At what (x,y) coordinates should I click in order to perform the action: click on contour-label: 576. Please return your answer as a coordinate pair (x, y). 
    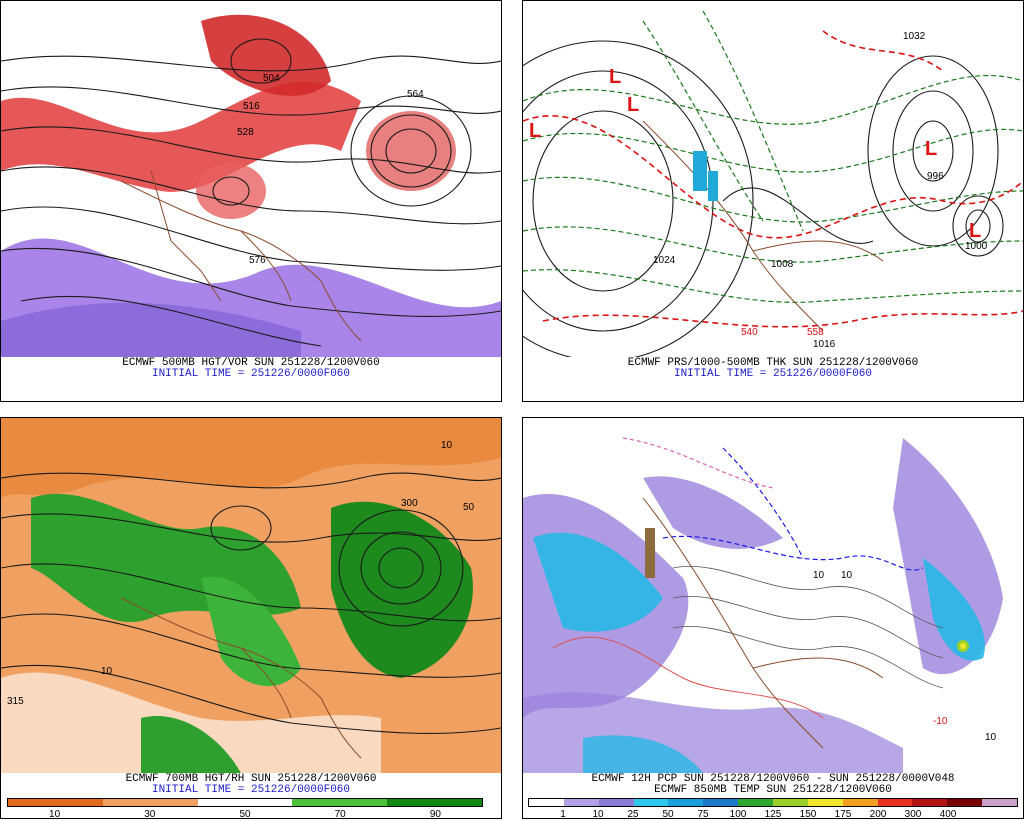
    Looking at the image, I should click on (257, 260).